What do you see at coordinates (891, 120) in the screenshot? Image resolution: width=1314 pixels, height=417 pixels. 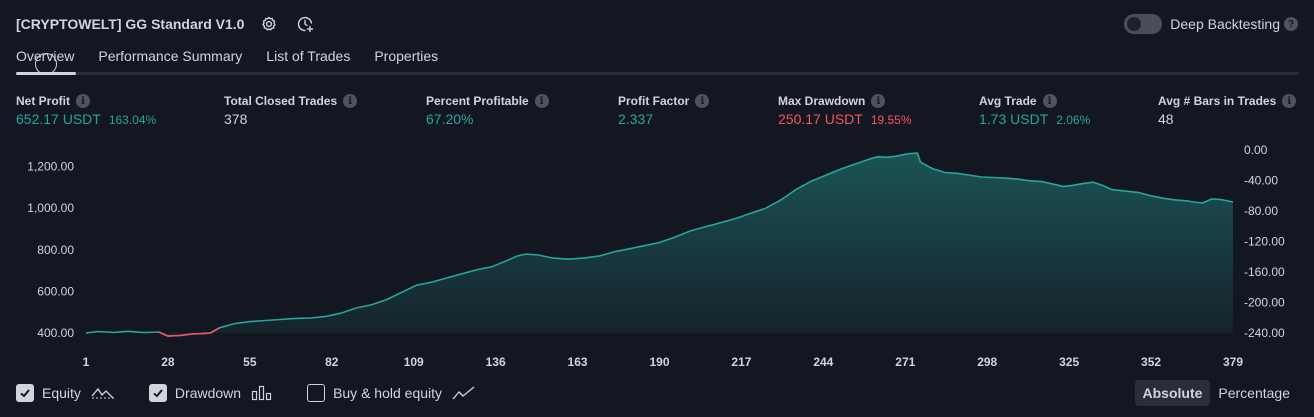 I see `metric-percent: 19.55%` at bounding box center [891, 120].